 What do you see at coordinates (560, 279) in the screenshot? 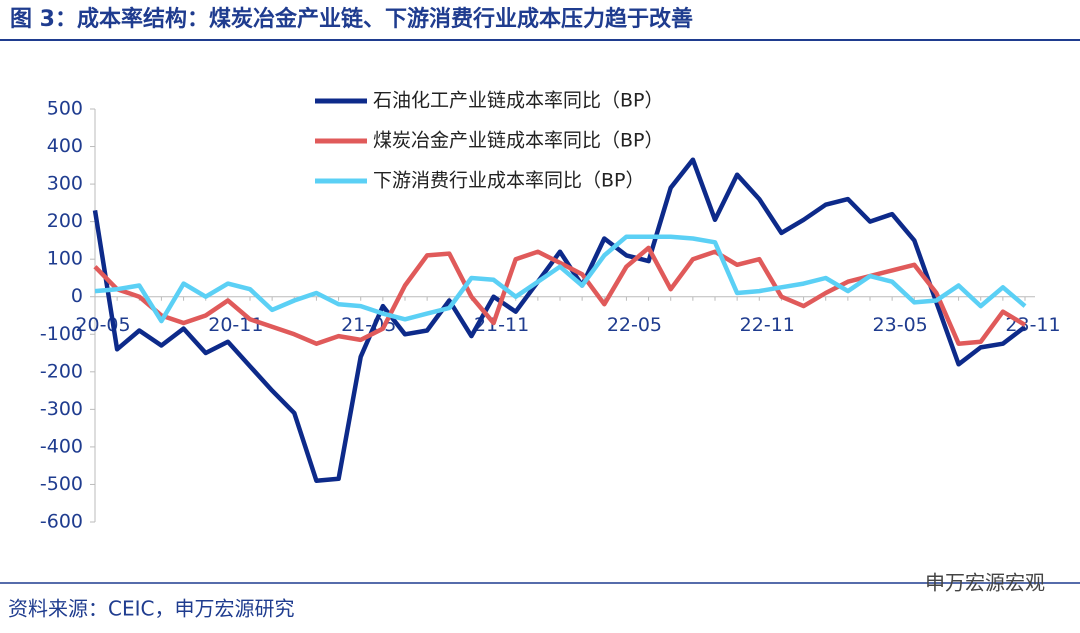
I see `series-line` at bounding box center [560, 279].